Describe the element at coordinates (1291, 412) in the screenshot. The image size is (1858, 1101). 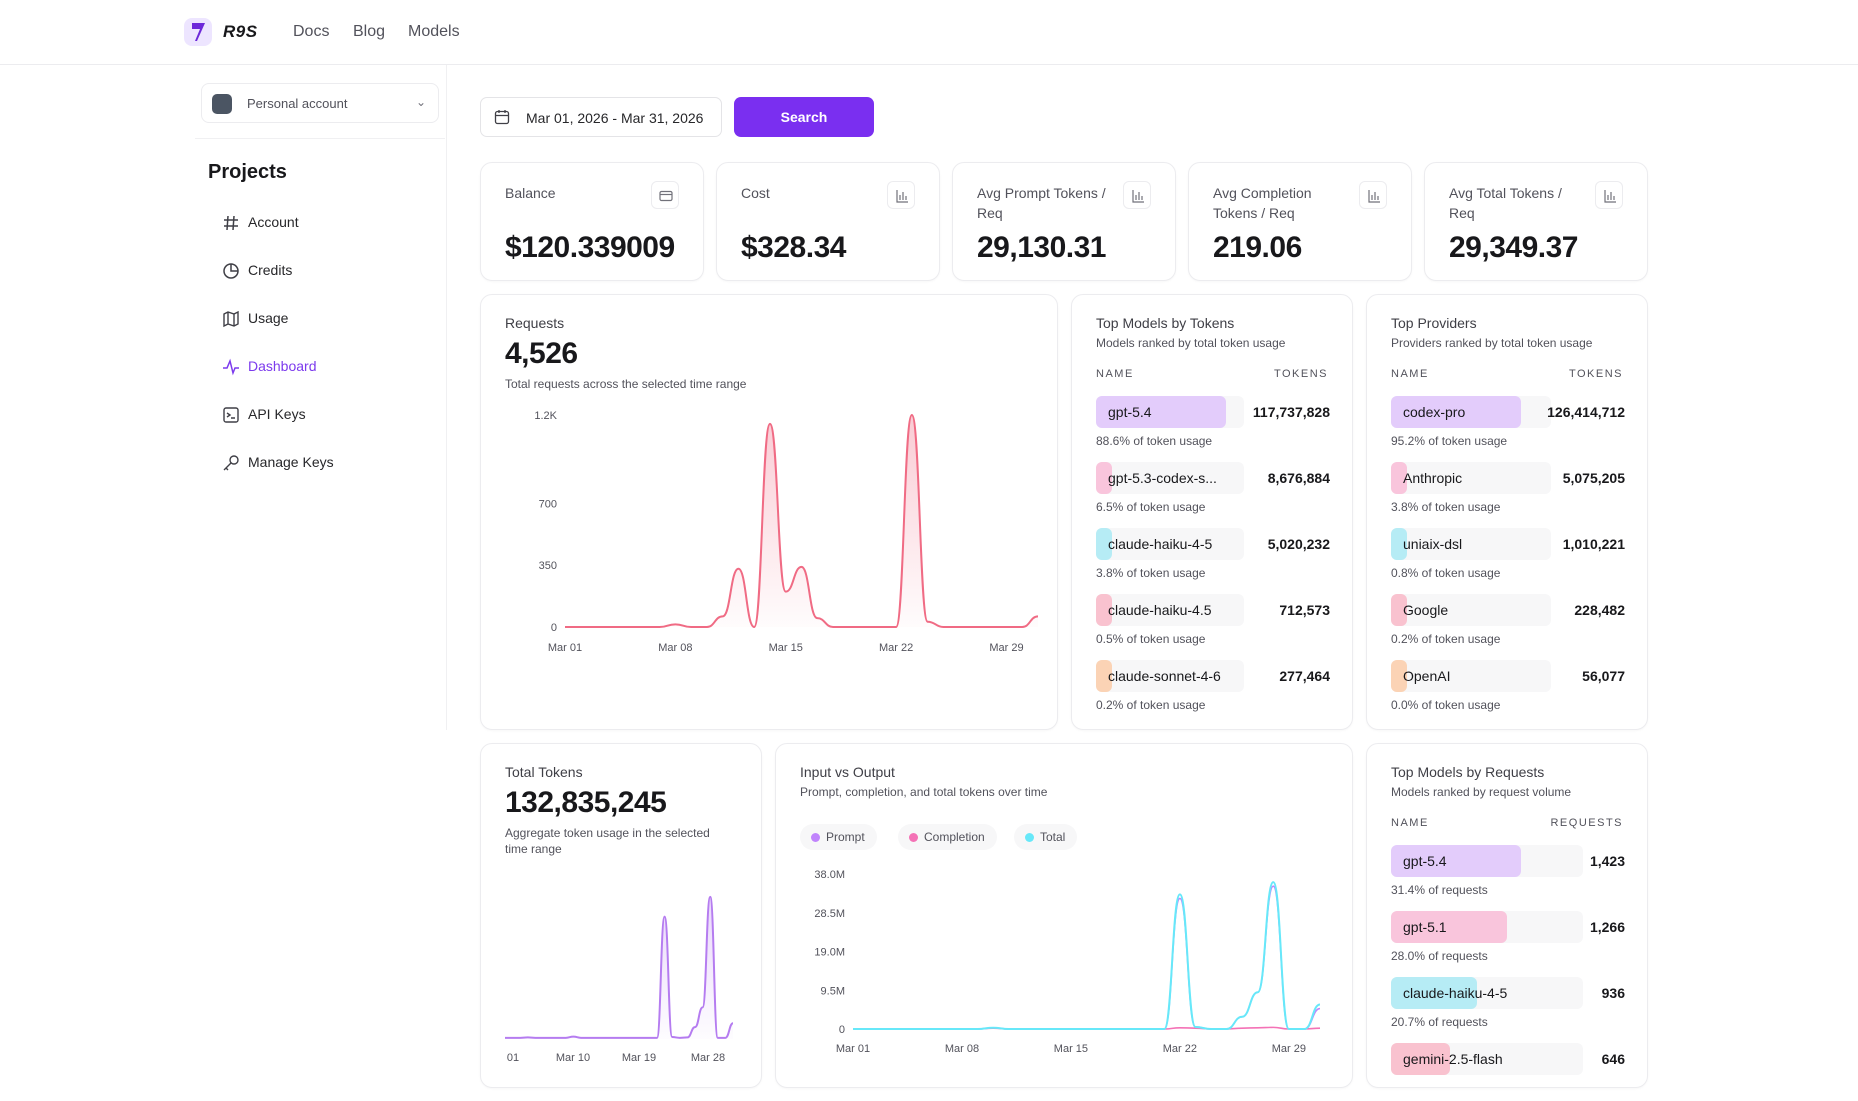
I see `ranking-value: 117,737,828` at that location.